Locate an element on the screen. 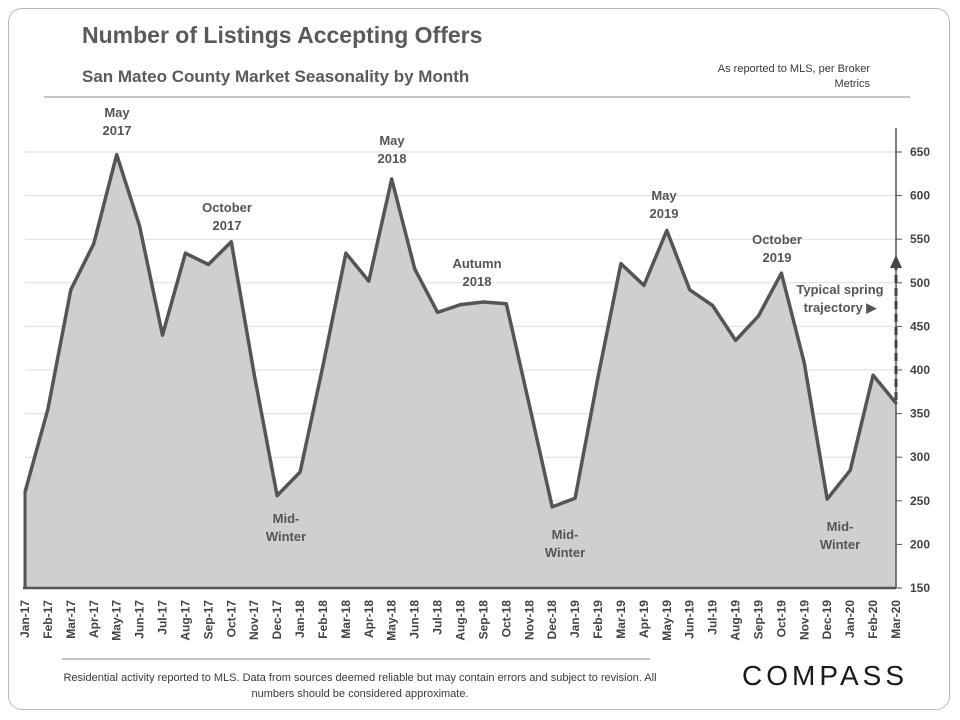 The image size is (960, 720). x-tick-label: Aug-17 is located at coordinates (185, 620).